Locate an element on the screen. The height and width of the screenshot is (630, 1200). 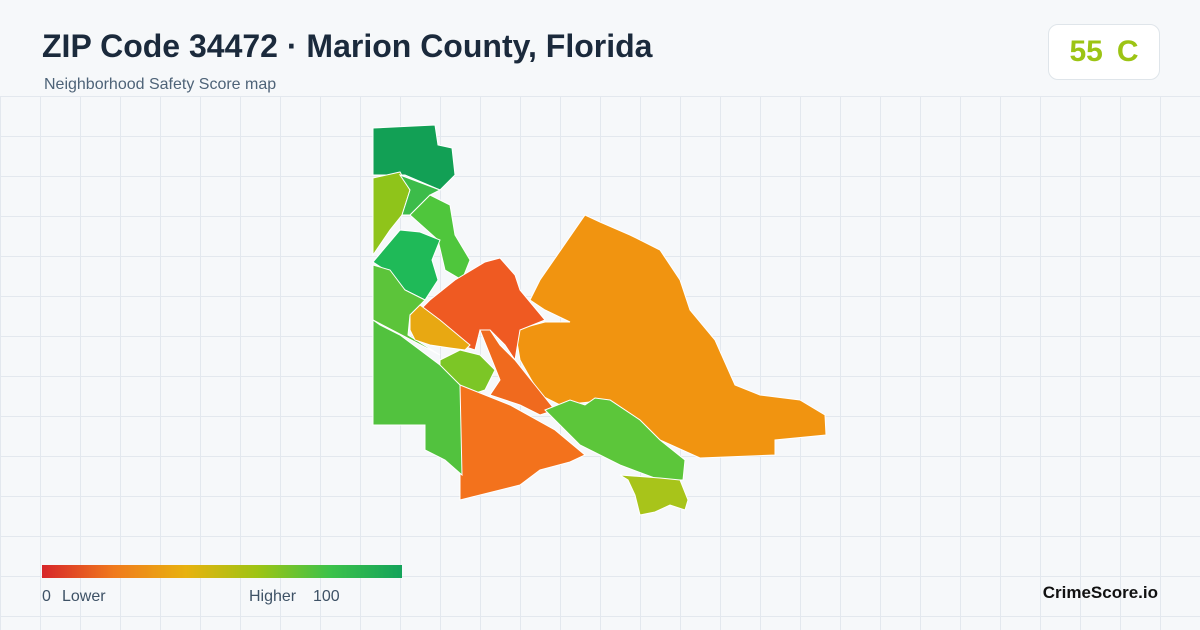
legend-gradient is located at coordinates (222, 571).